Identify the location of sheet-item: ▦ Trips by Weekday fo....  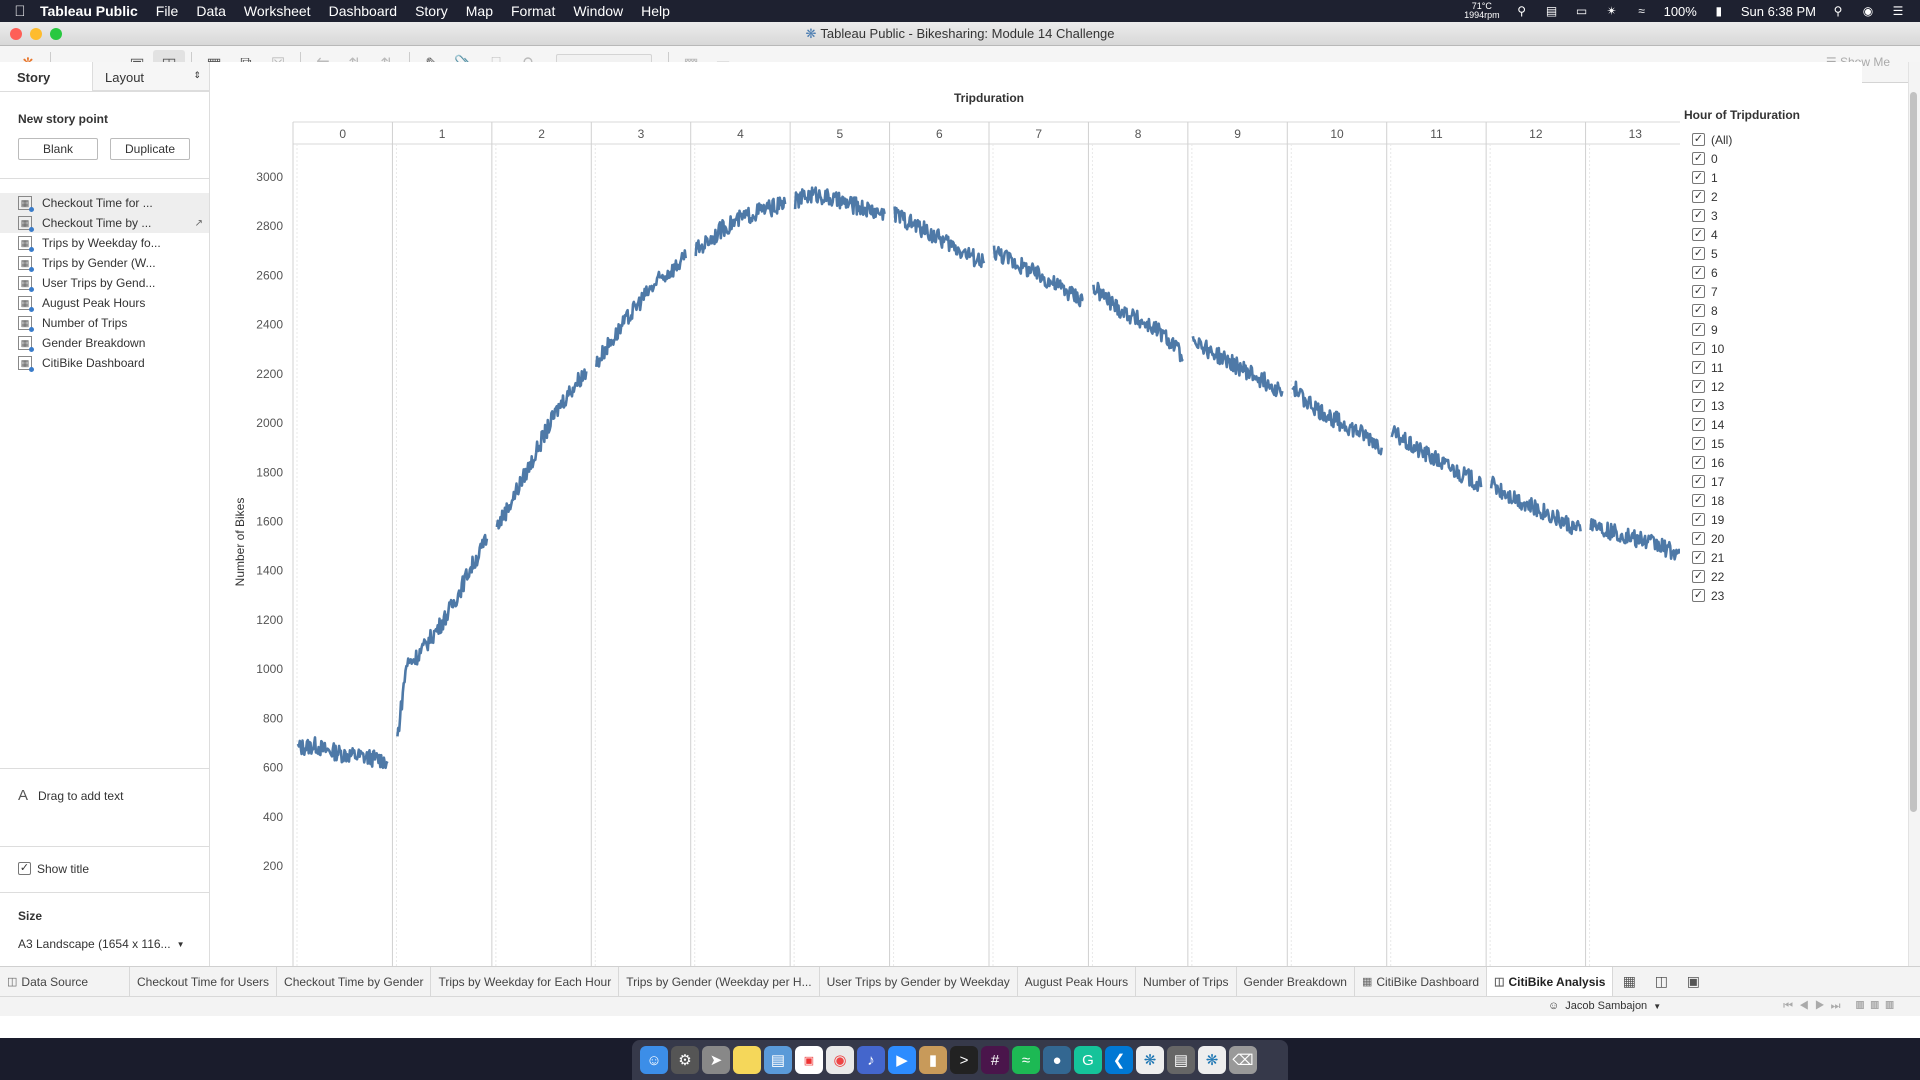
(104, 243).